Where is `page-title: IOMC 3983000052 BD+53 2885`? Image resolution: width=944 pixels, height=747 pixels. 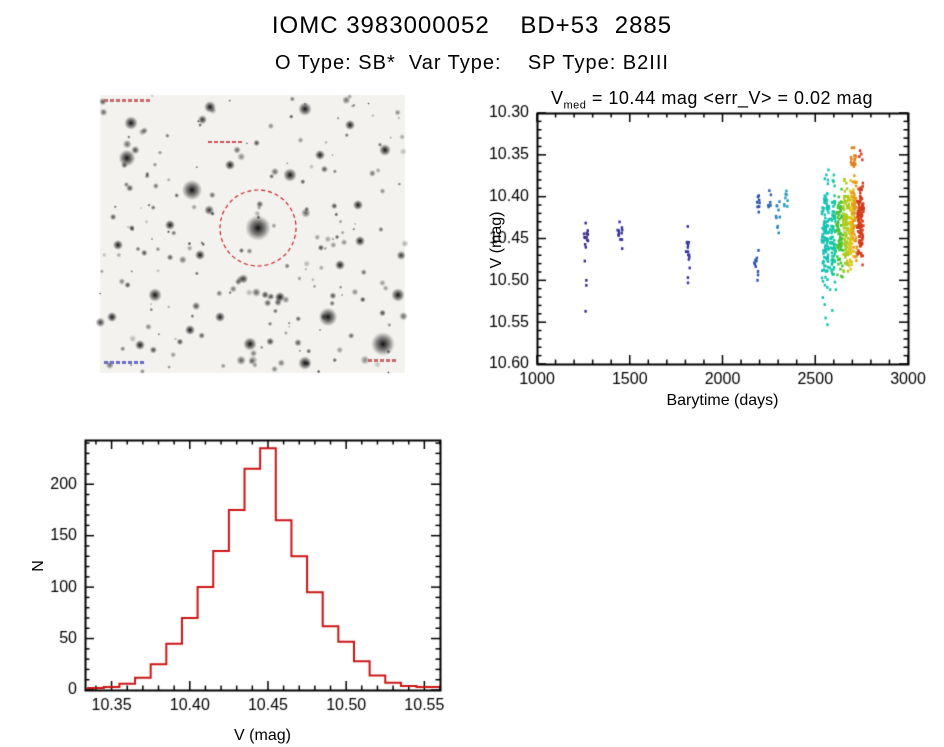
page-title: IOMC 3983000052 BD+53 2885 is located at coordinates (472, 25).